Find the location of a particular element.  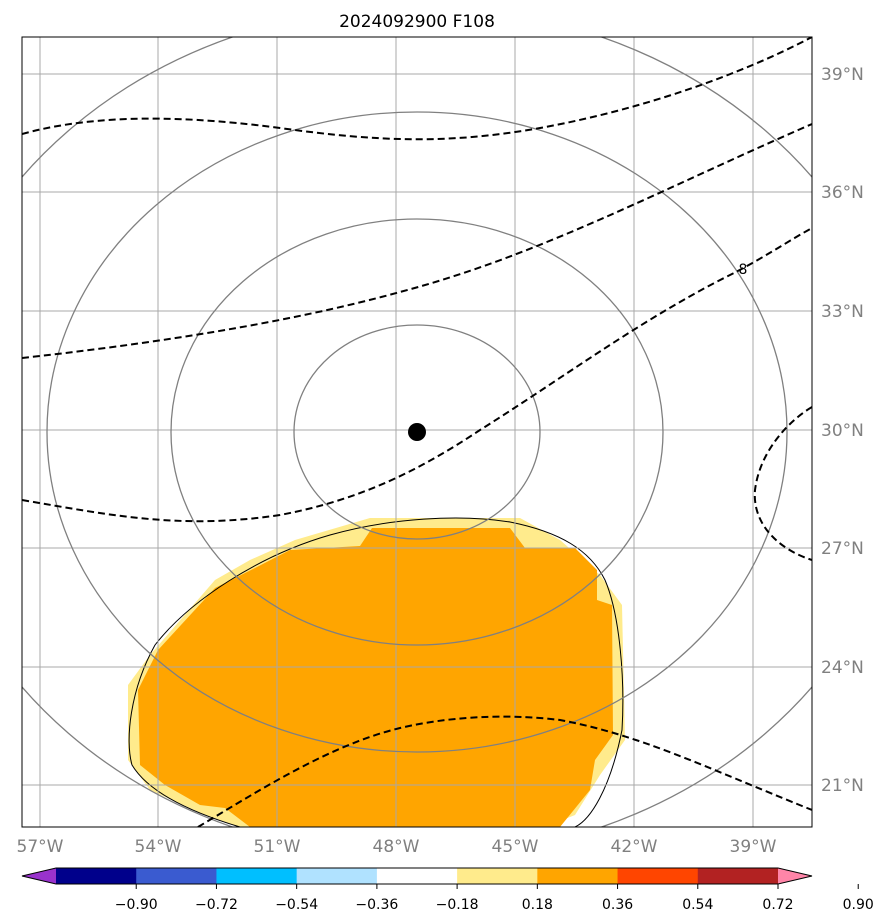

colorbar-tick-label: −0.18 is located at coordinates (457, 905).